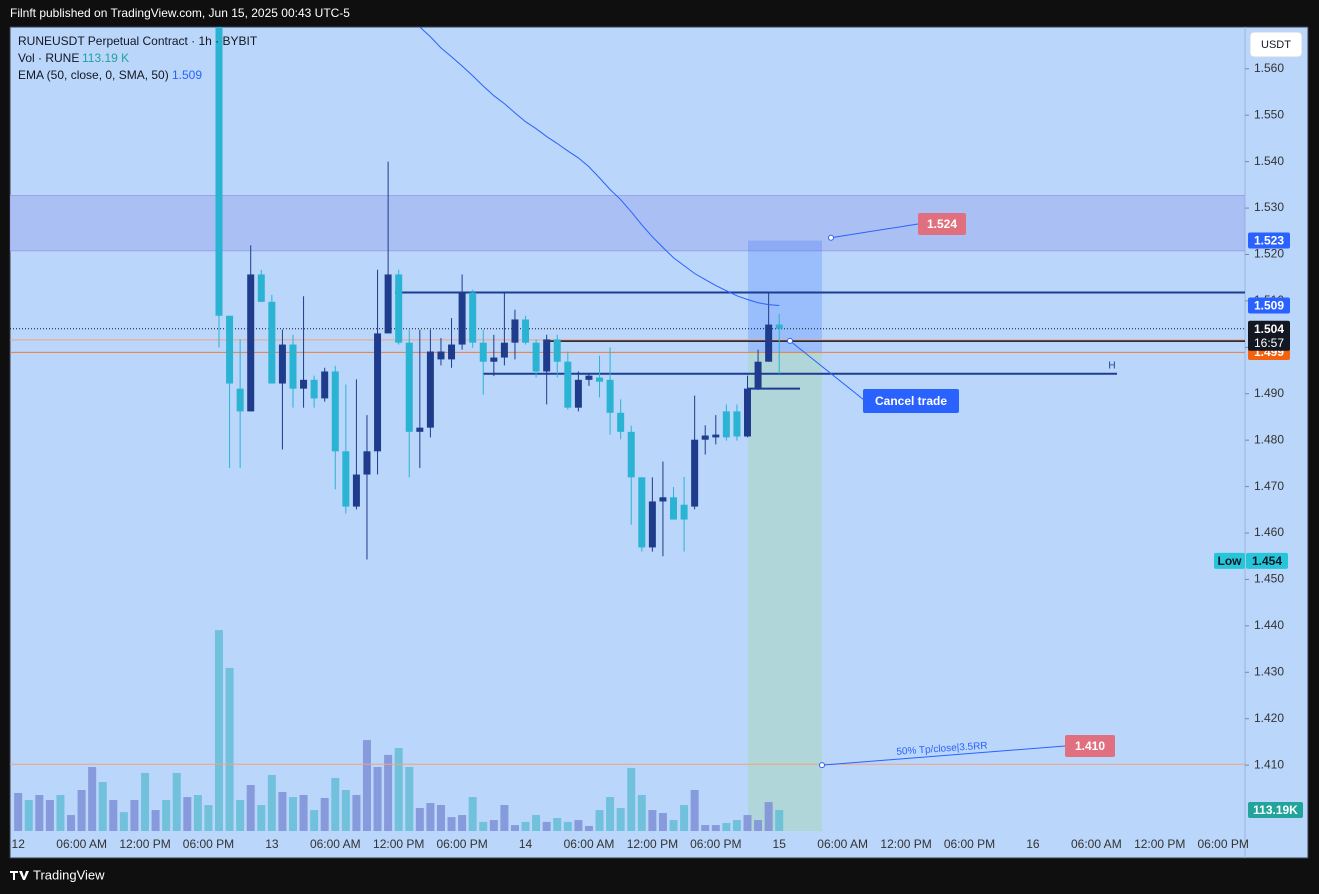  Describe the element at coordinates (1269, 207) in the screenshot. I see `y-tick-label: 1.530` at that location.